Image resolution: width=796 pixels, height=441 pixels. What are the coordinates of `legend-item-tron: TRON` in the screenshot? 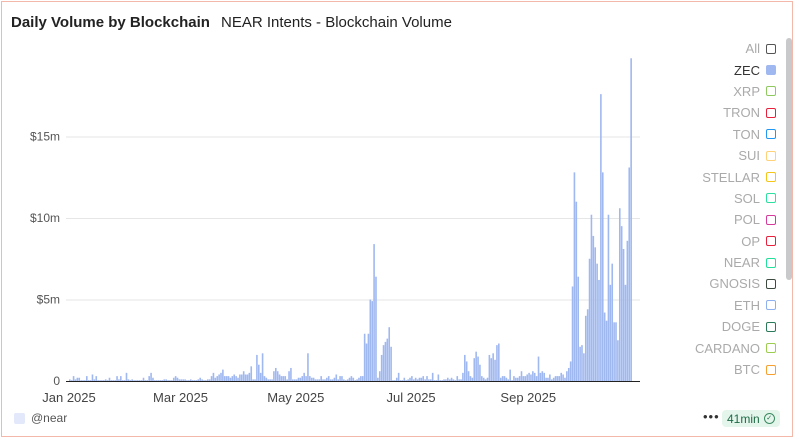 It's located at (735, 112).